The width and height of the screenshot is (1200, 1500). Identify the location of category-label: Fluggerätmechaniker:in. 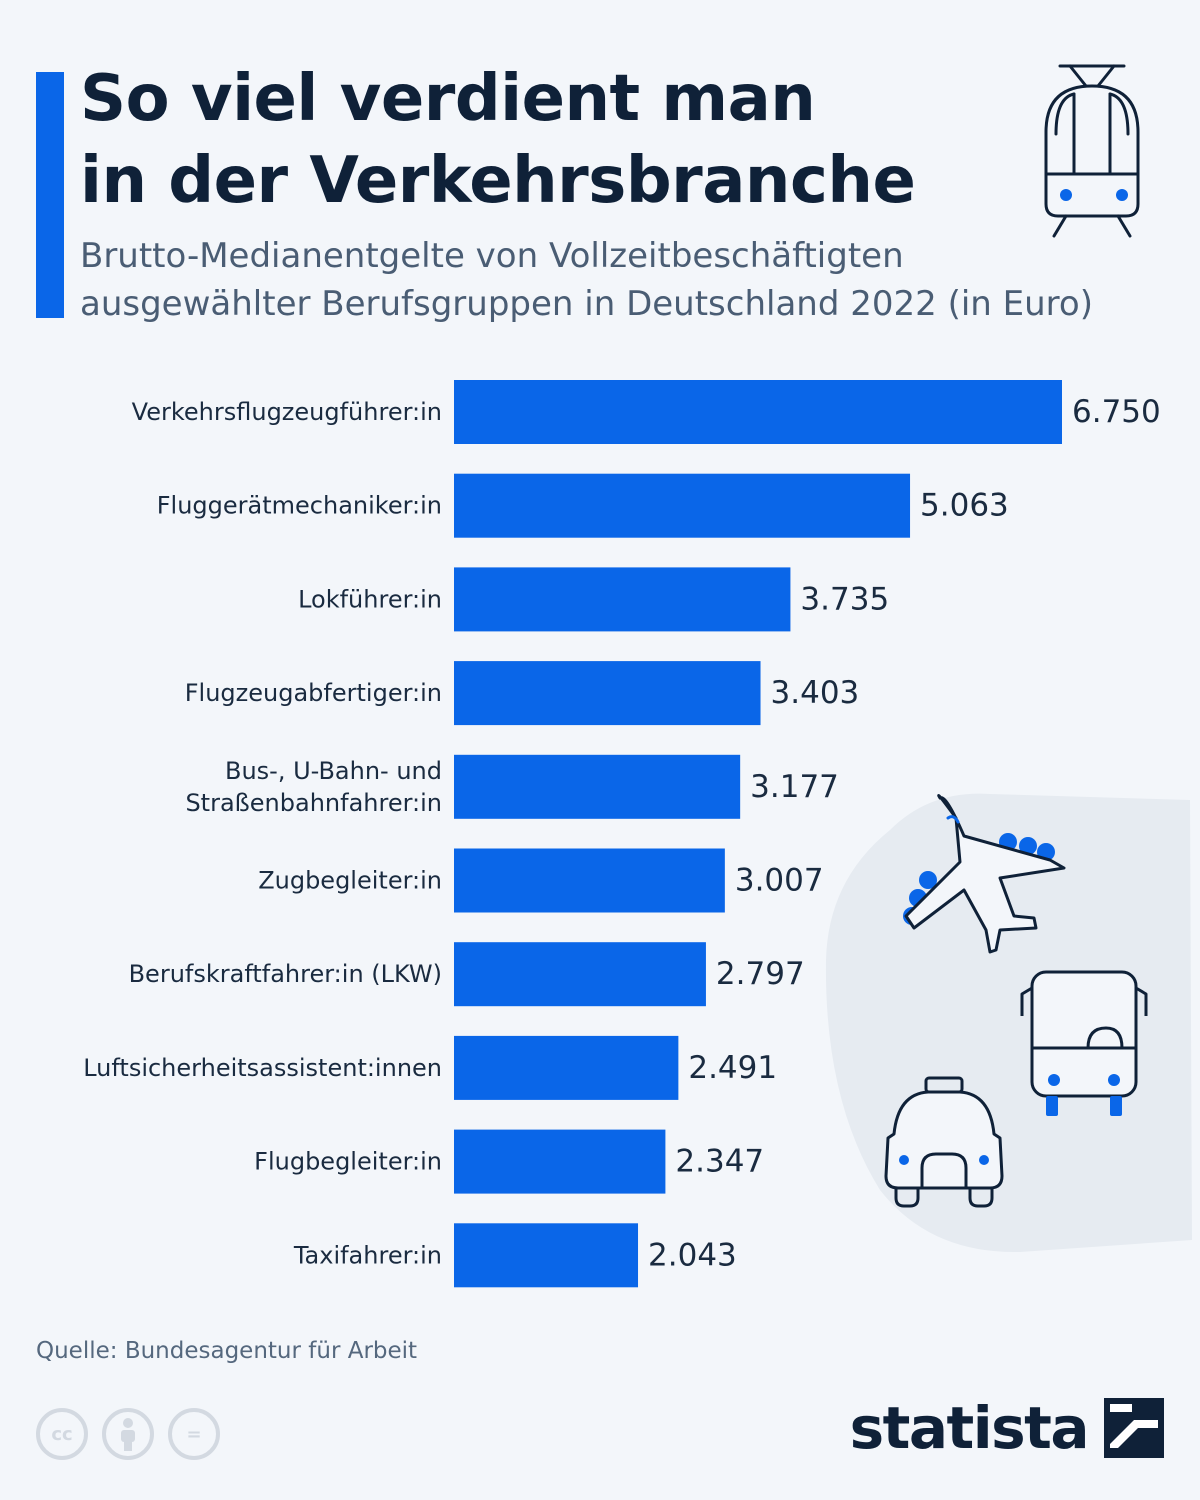
(299, 506).